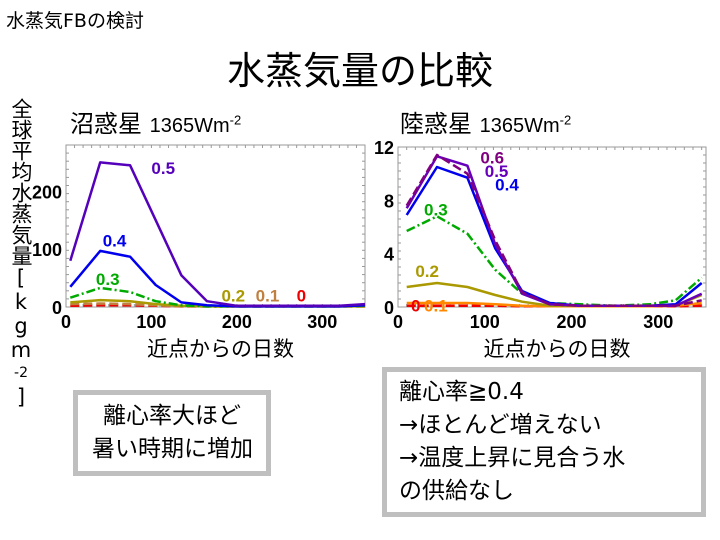 The width and height of the screenshot is (720, 540). What do you see at coordinates (544, 442) in the screenshot?
I see `note-box-right: 離心率≧0.4 →ほとんど増えない →温度上昇に見合う水 の供給なし` at bounding box center [544, 442].